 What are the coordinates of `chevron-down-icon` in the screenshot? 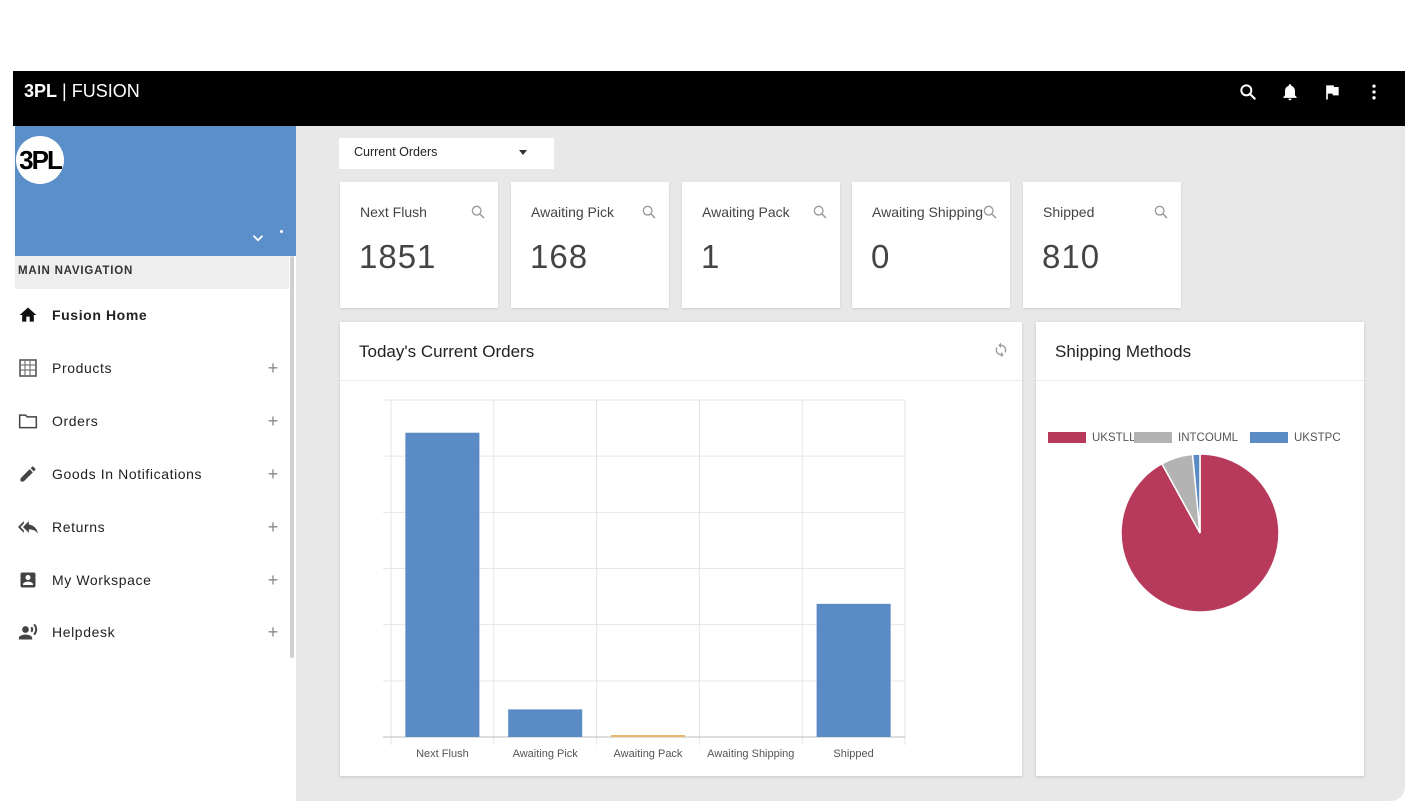 It's located at (258, 238).